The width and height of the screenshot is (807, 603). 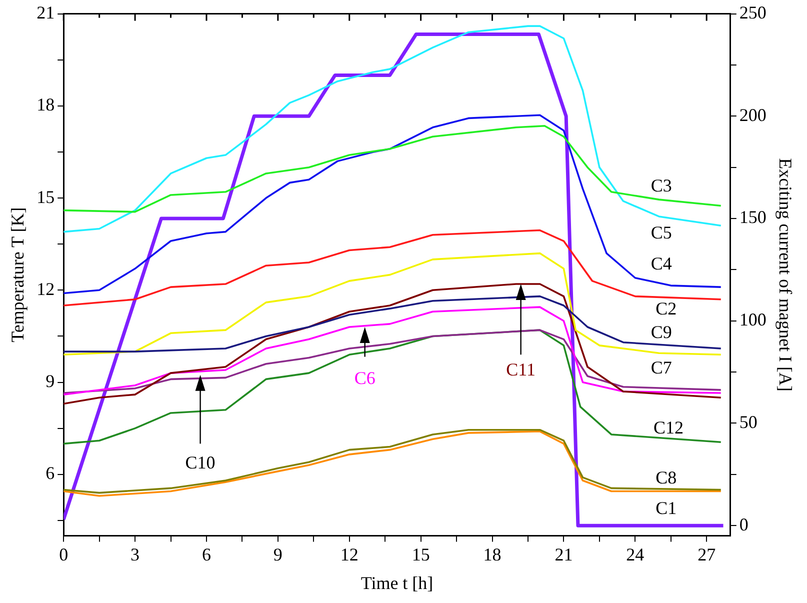 I want to click on x-tick-label: 18, so click(x=492, y=554).